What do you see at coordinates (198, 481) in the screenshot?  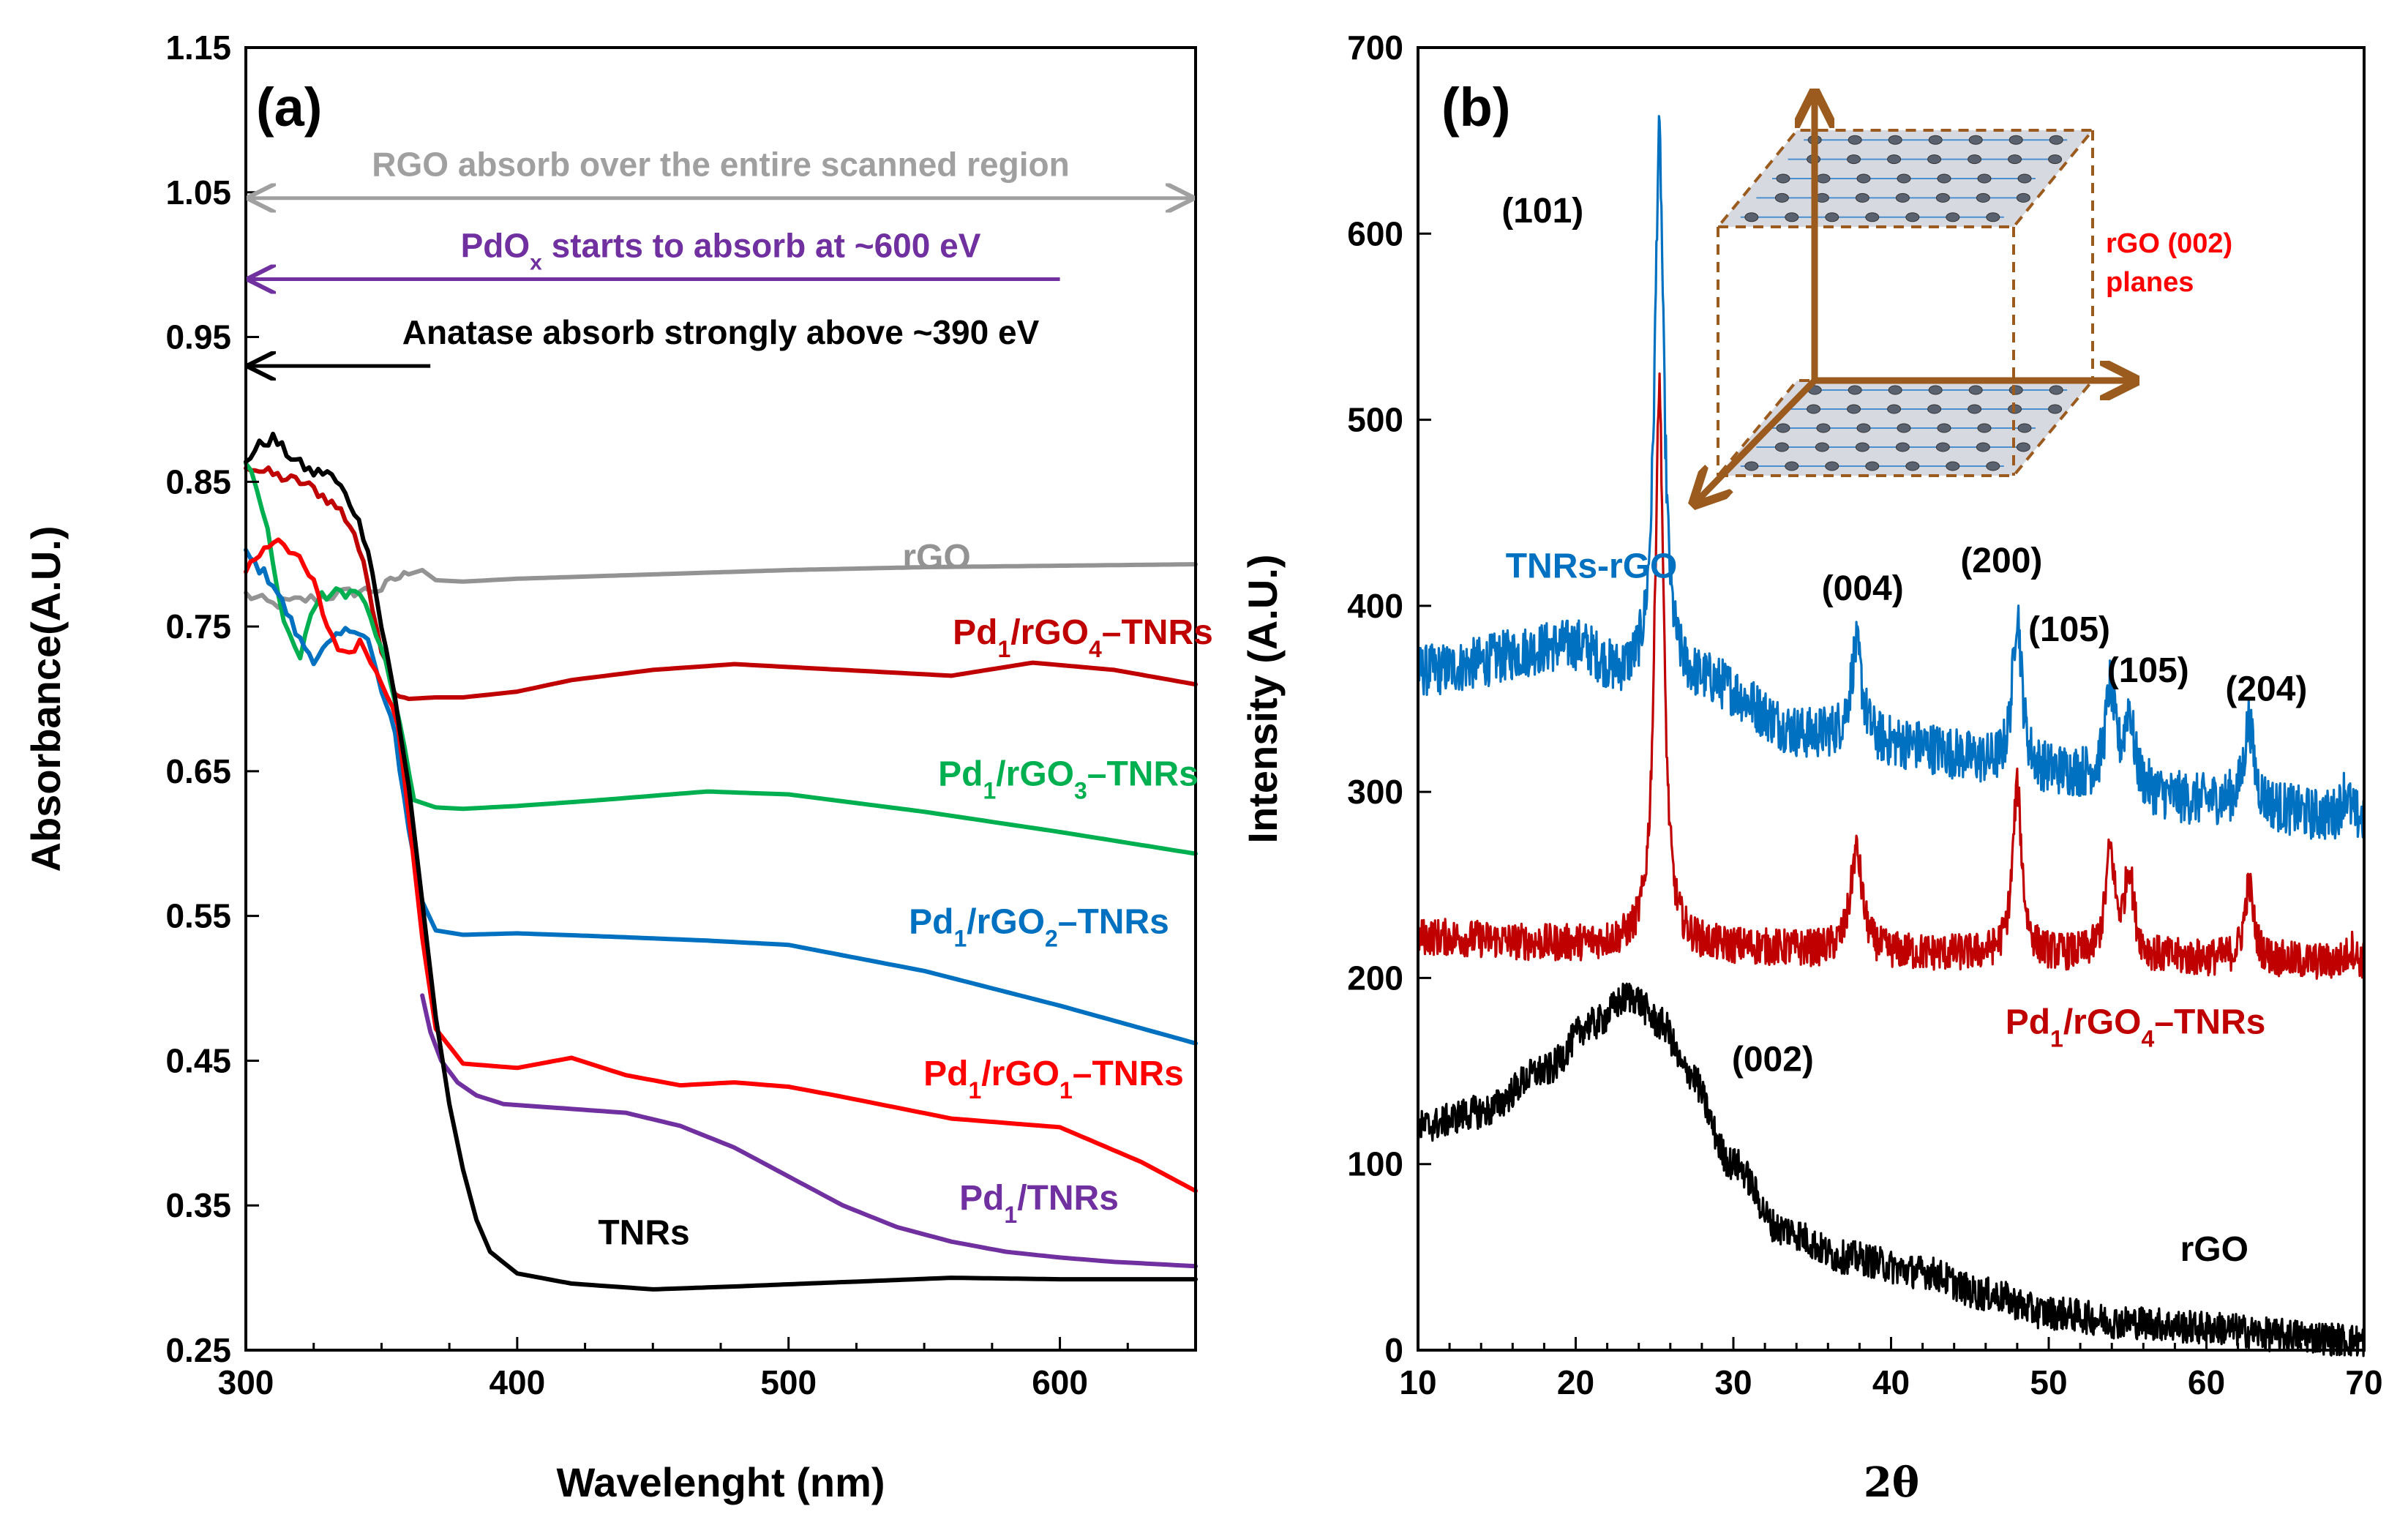 I see `a-ytick-label-6: 0.85` at bounding box center [198, 481].